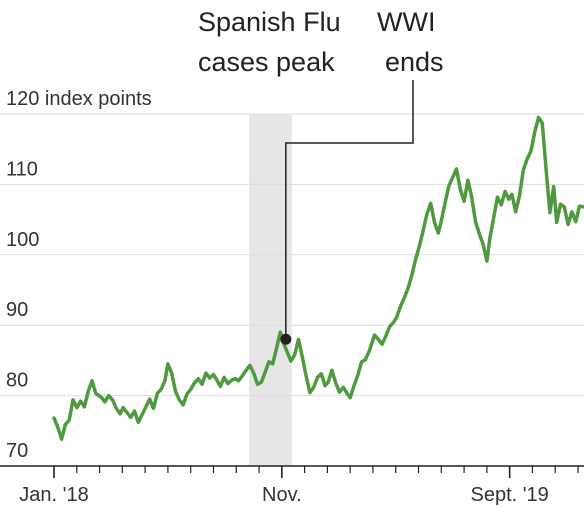  I want to click on x-tick-label-1918-11: Nov., so click(282, 495).